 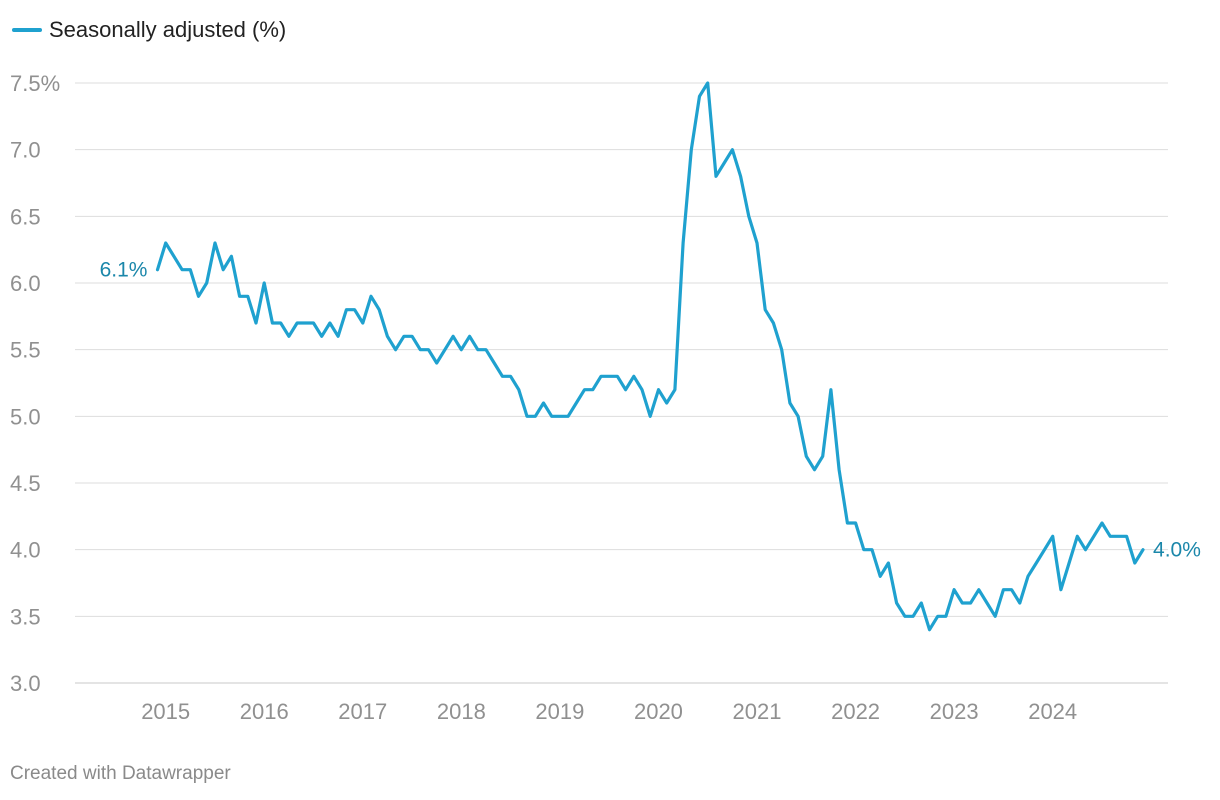 I want to click on x-tick-label: 2021, so click(x=757, y=711).